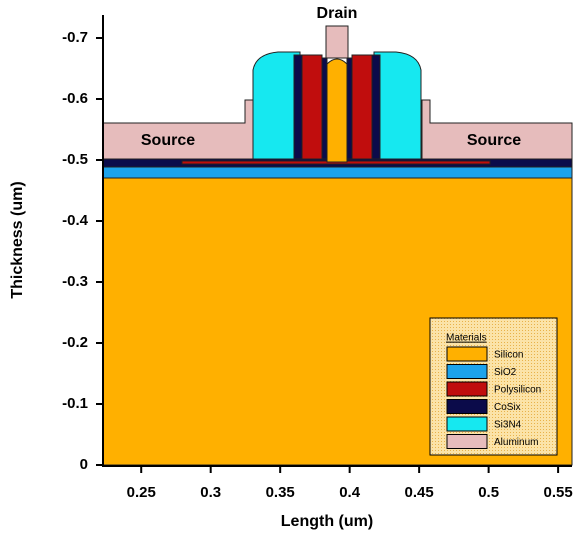 Image resolution: width=580 pixels, height=535 pixels. Describe the element at coordinates (516, 442) in the screenshot. I see `legend-label: Aluminum` at that location.